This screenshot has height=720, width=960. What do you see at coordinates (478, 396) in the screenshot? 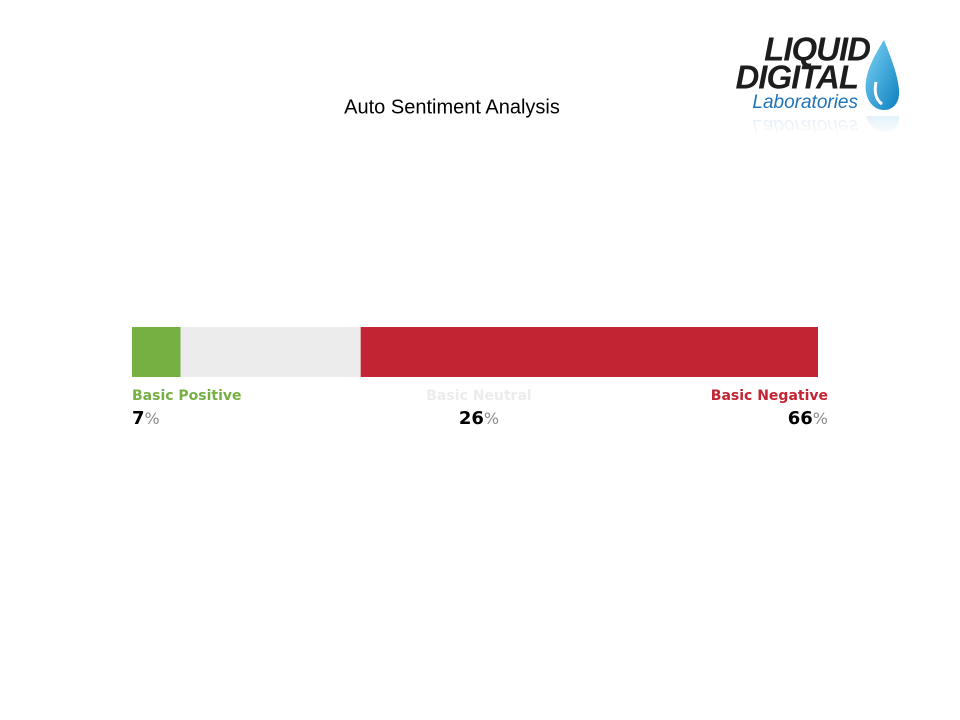
I see `legend-label: Basic Neutral` at bounding box center [478, 396].